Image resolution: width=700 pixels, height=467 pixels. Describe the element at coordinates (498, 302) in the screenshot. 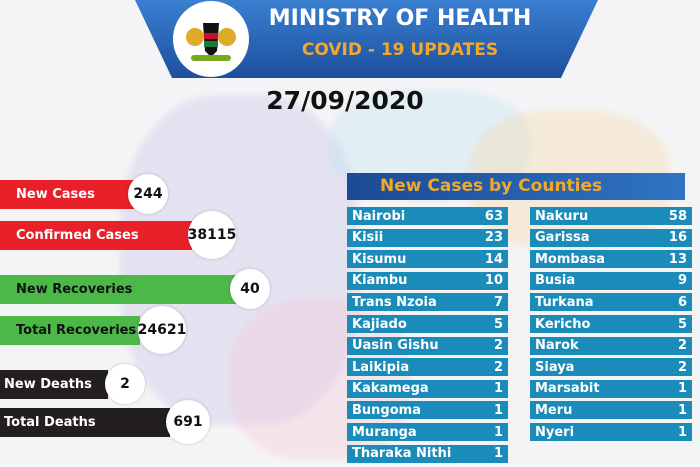

I see `county-cases: 7` at that location.